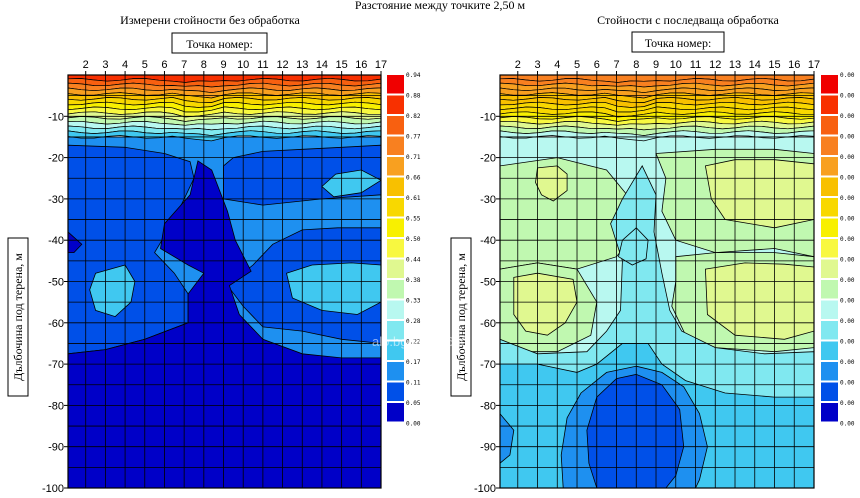  What do you see at coordinates (413, 383) in the screenshot?
I see `chart-left-scale-label-2: 0.11` at bounding box center [413, 383].